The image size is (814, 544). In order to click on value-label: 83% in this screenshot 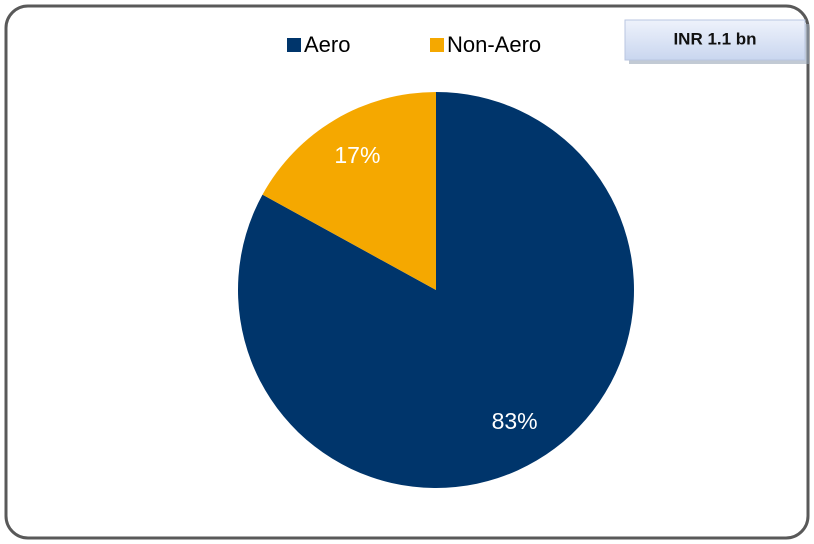, I will do `click(515, 421)`.